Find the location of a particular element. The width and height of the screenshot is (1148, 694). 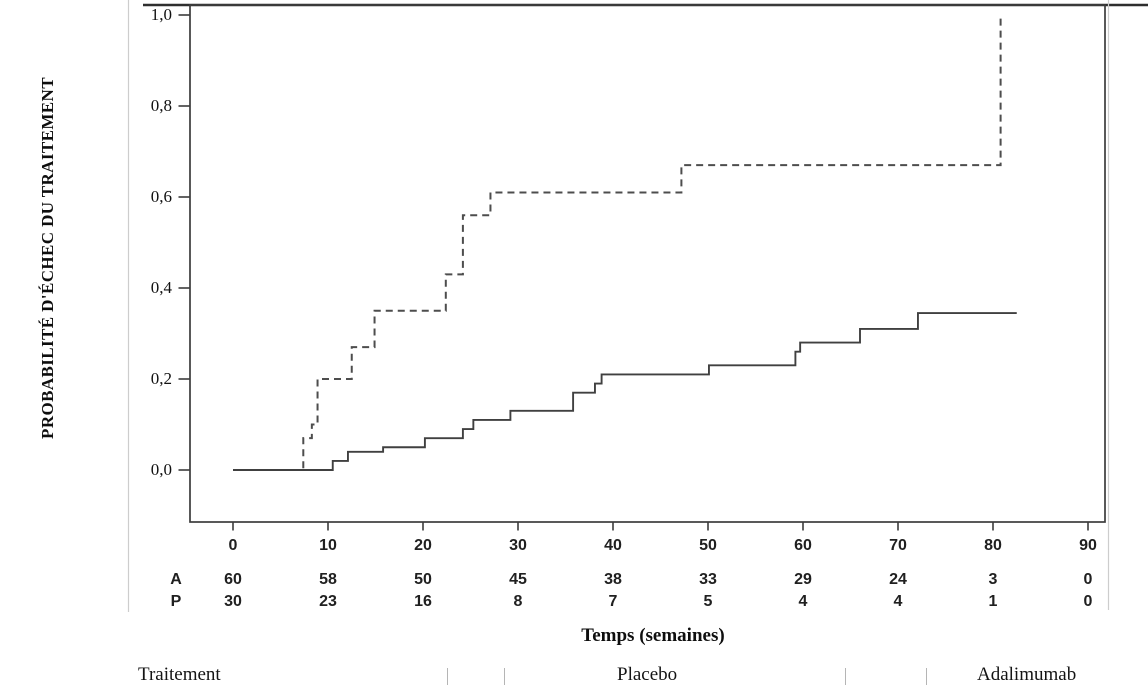

risk-count: 50 is located at coordinates (423, 579).